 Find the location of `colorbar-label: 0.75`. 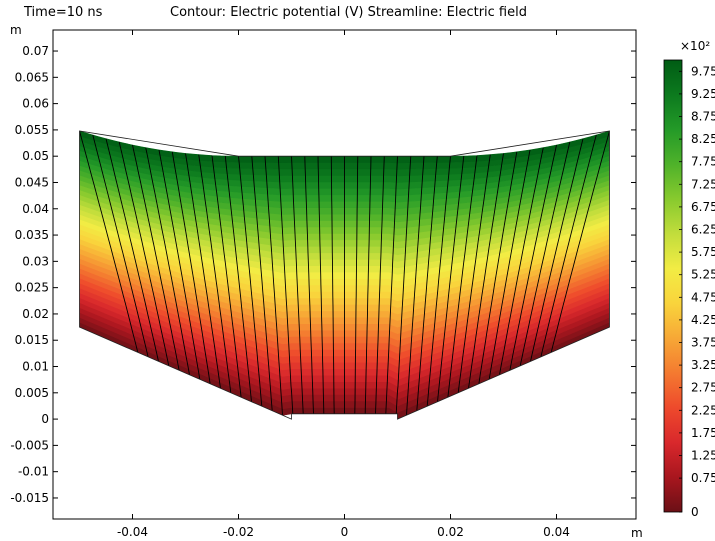

colorbar-label: 0.75 is located at coordinates (703, 478).